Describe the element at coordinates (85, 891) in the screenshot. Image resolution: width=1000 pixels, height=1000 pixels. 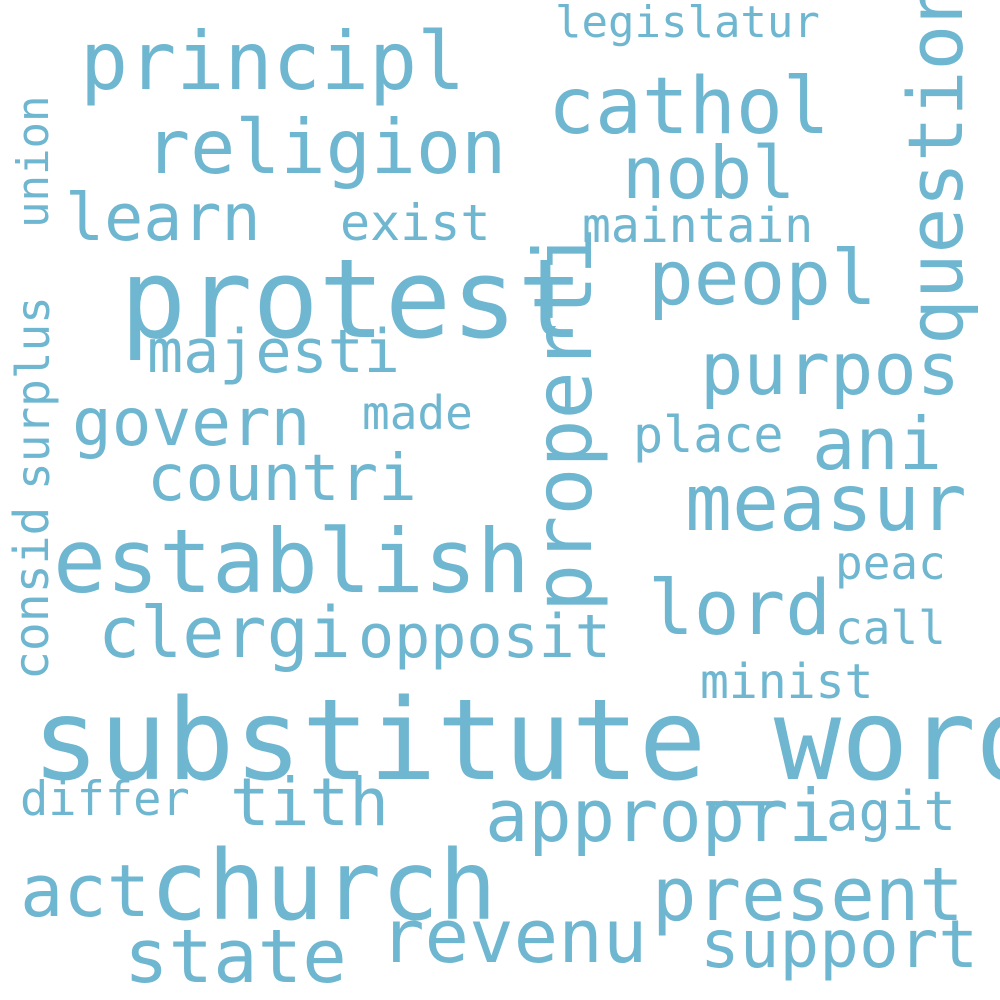
I see `word-act: act` at that location.